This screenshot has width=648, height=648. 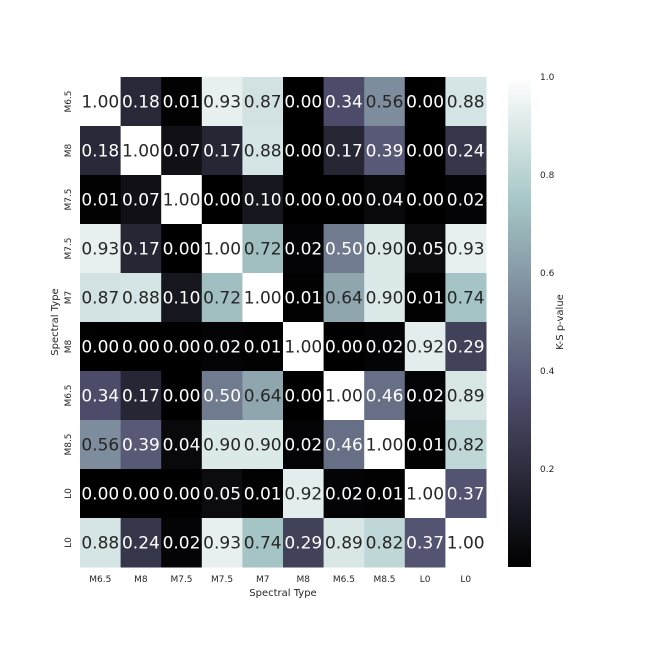 What do you see at coordinates (141, 544) in the screenshot?
I see `cell-value-label: 0.24` at bounding box center [141, 544].